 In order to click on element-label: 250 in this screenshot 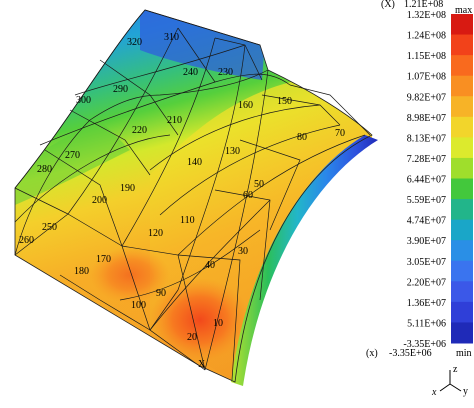, I will do `click(49, 227)`.